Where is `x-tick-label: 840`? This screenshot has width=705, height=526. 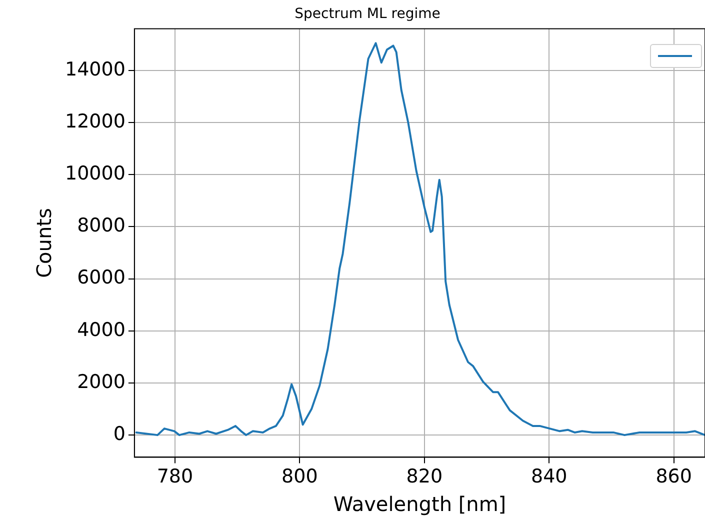
x-tick-label: 840 is located at coordinates (549, 477).